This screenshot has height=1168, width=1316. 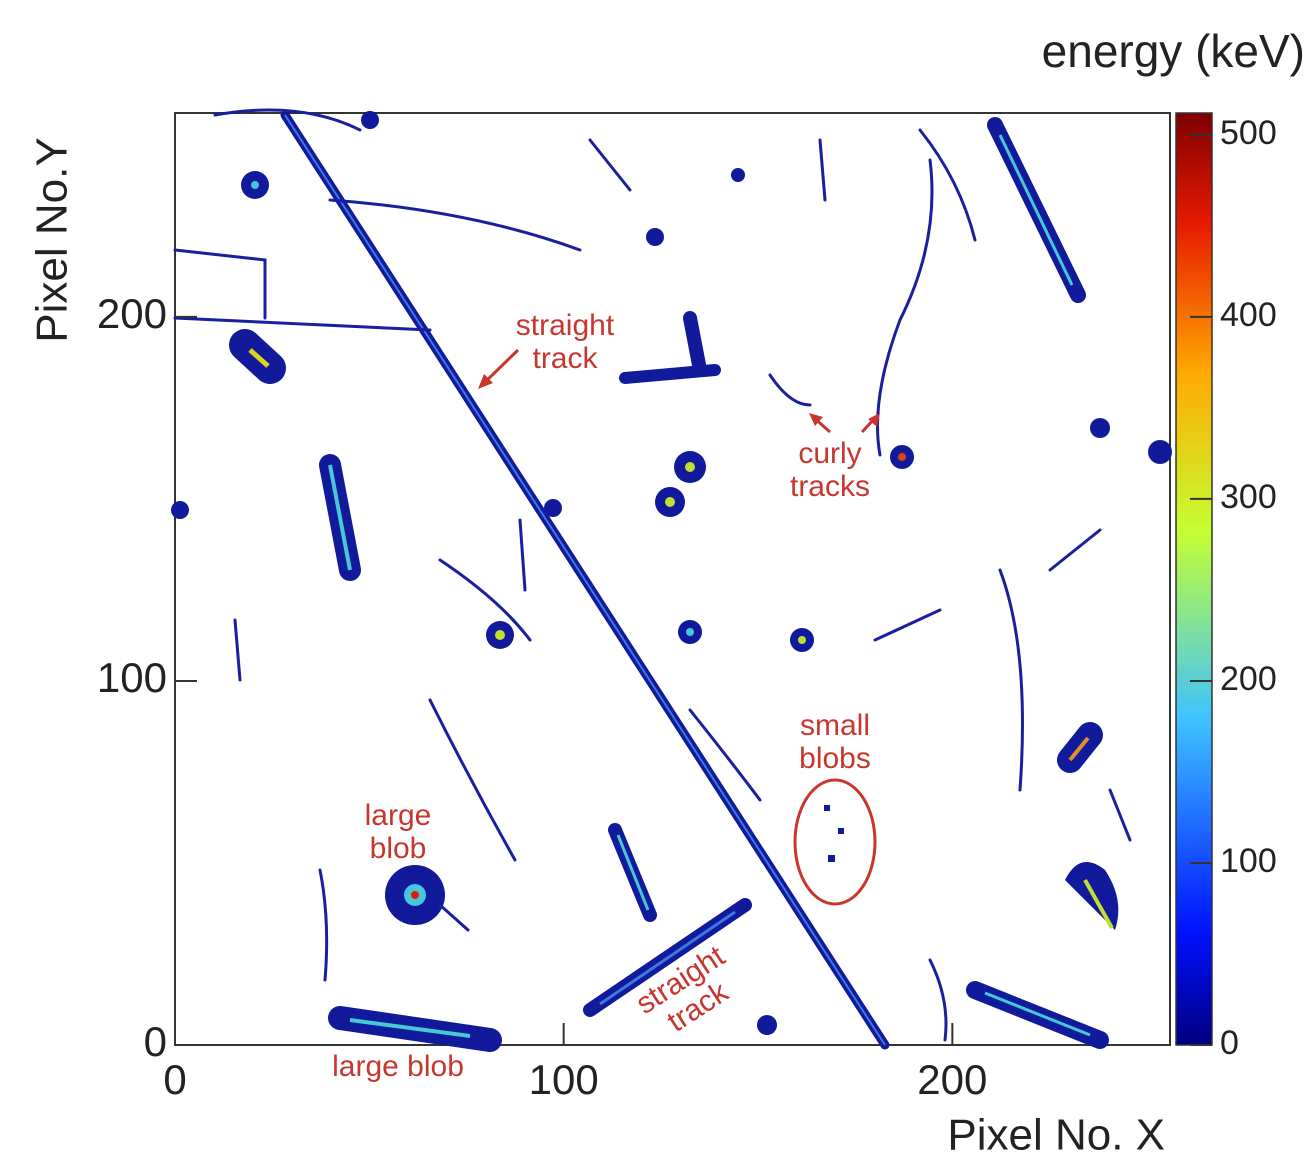 What do you see at coordinates (132, 313) in the screenshot?
I see `y-tick-label: 200` at bounding box center [132, 313].